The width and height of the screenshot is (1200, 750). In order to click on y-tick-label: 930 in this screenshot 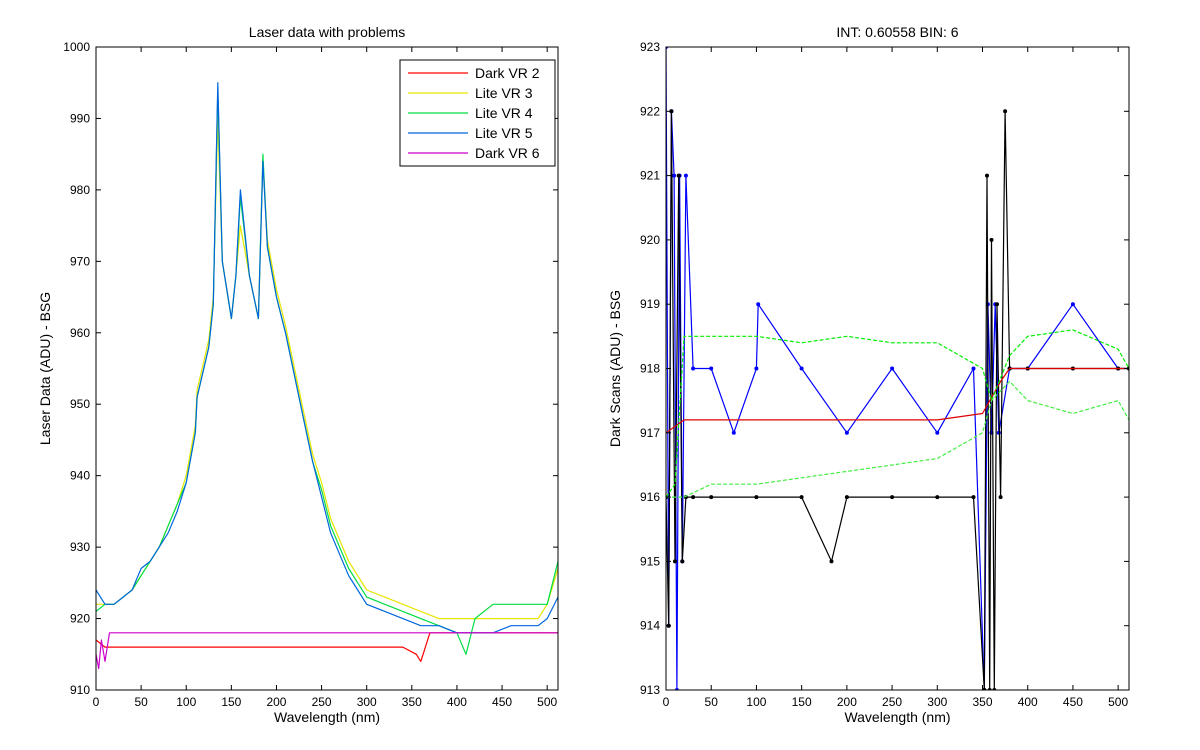, I will do `click(80, 547)`.